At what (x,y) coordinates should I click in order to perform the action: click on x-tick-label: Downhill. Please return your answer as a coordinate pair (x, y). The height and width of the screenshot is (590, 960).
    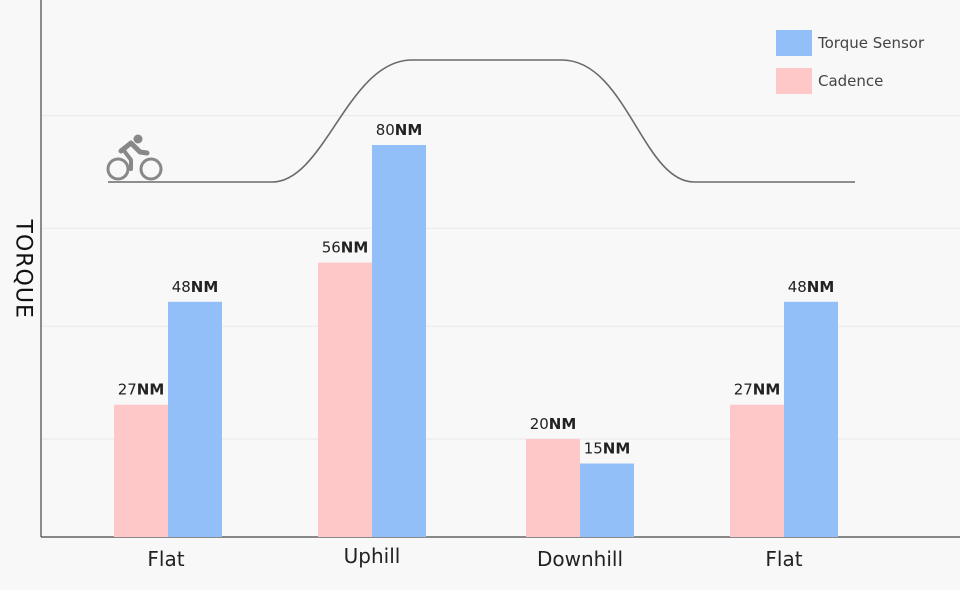
    Looking at the image, I should click on (580, 559).